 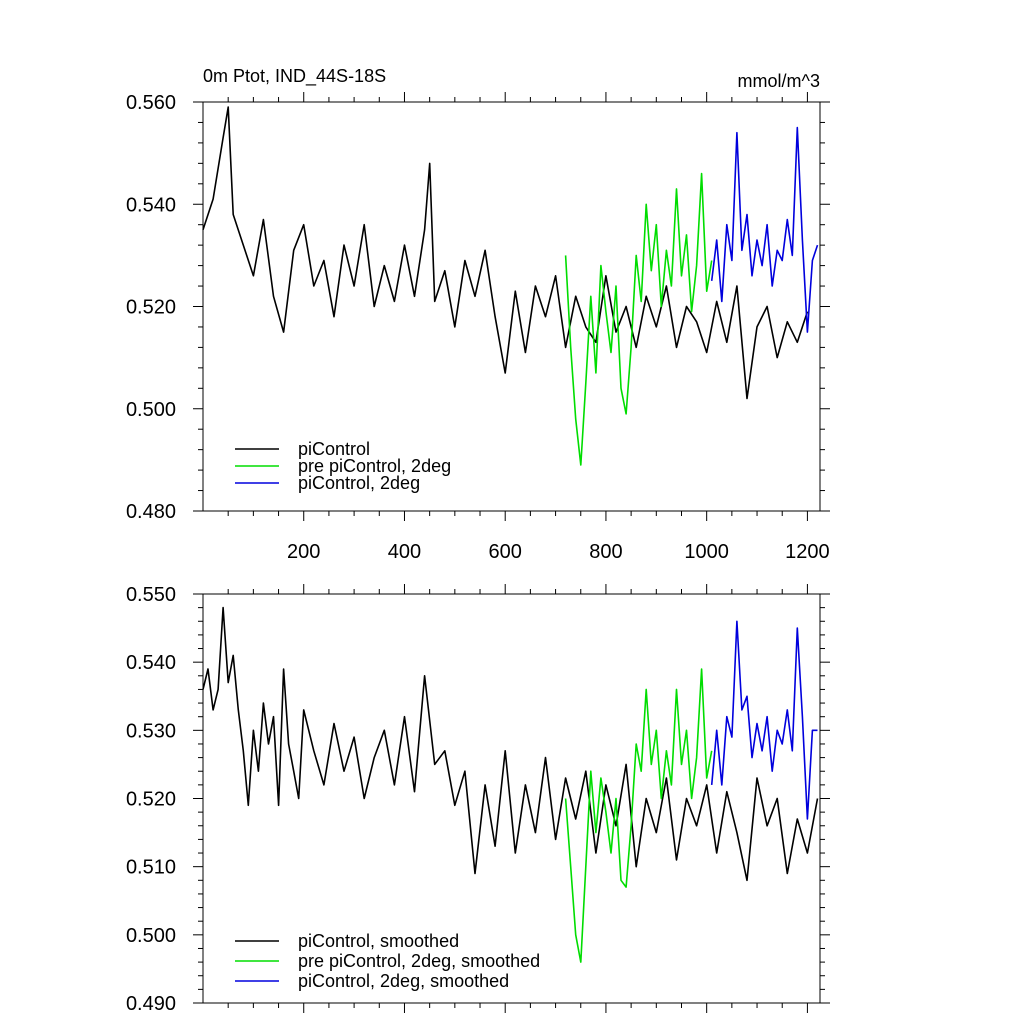 I want to click on legend-label: piControl, so click(x=334, y=449).